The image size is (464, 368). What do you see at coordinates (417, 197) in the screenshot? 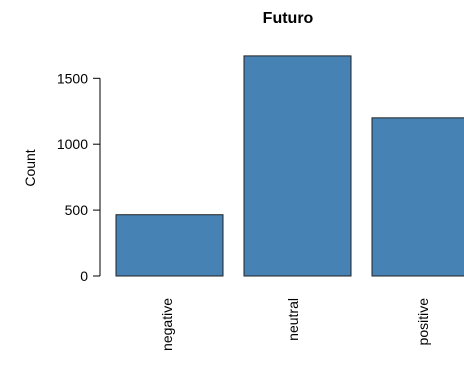
I see `bar-positive` at bounding box center [417, 197].